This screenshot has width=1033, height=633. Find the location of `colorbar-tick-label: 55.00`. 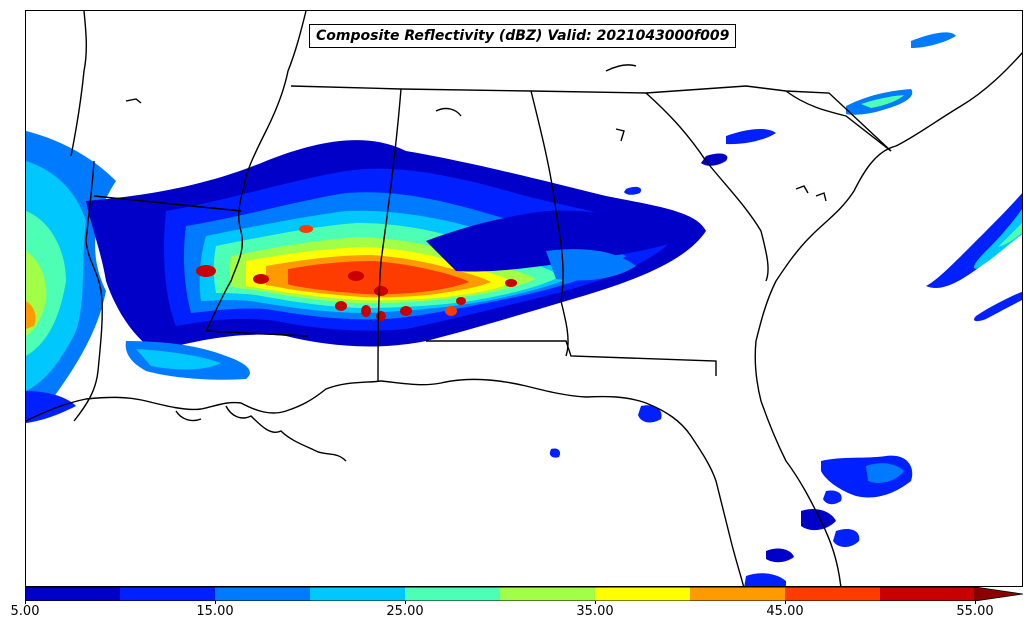

colorbar-tick-label: 55.00 is located at coordinates (975, 611).